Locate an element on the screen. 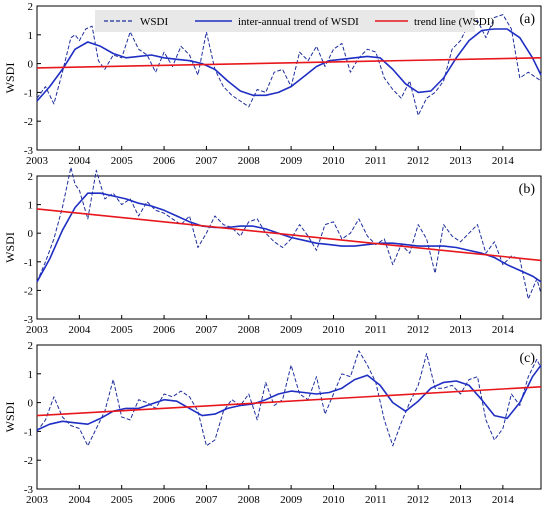 This screenshot has height=518, width=550. legend-box is located at coordinates (285, 21).